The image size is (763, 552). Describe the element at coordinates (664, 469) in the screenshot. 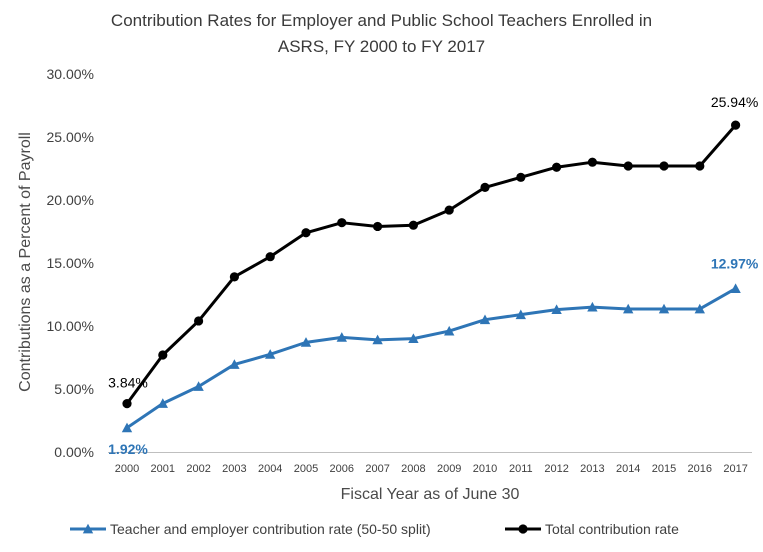

I see `x-tick-label: 2015` at that location.